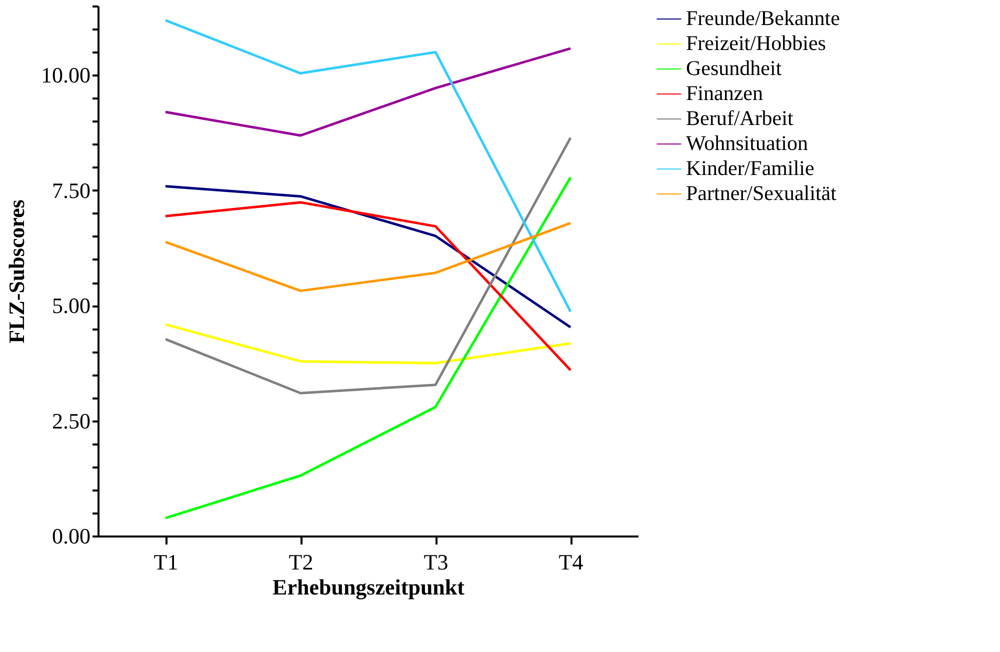  What do you see at coordinates (65, 75) in the screenshot?
I see `y-tick-label: 10.00` at bounding box center [65, 75].